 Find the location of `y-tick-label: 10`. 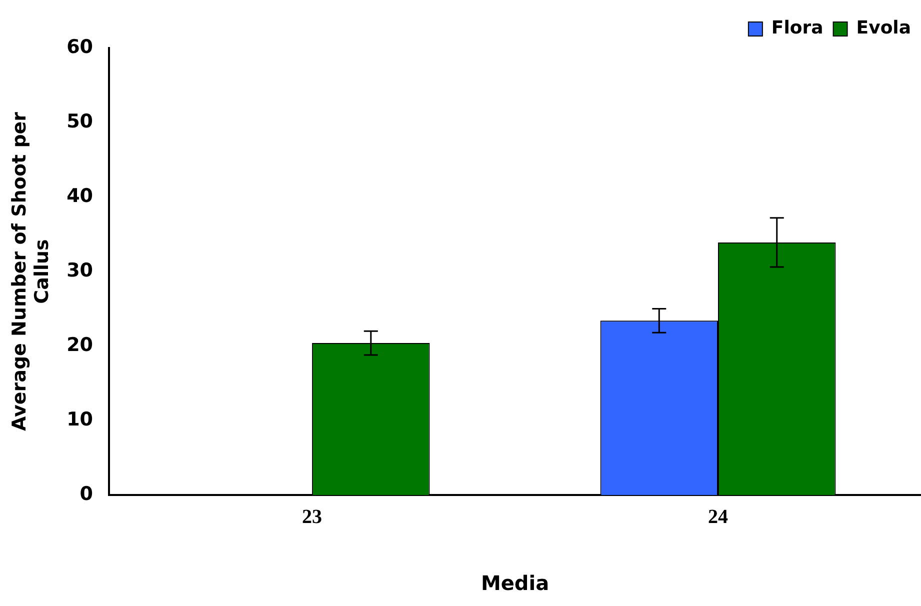

y-tick-label: 10 is located at coordinates (80, 419).